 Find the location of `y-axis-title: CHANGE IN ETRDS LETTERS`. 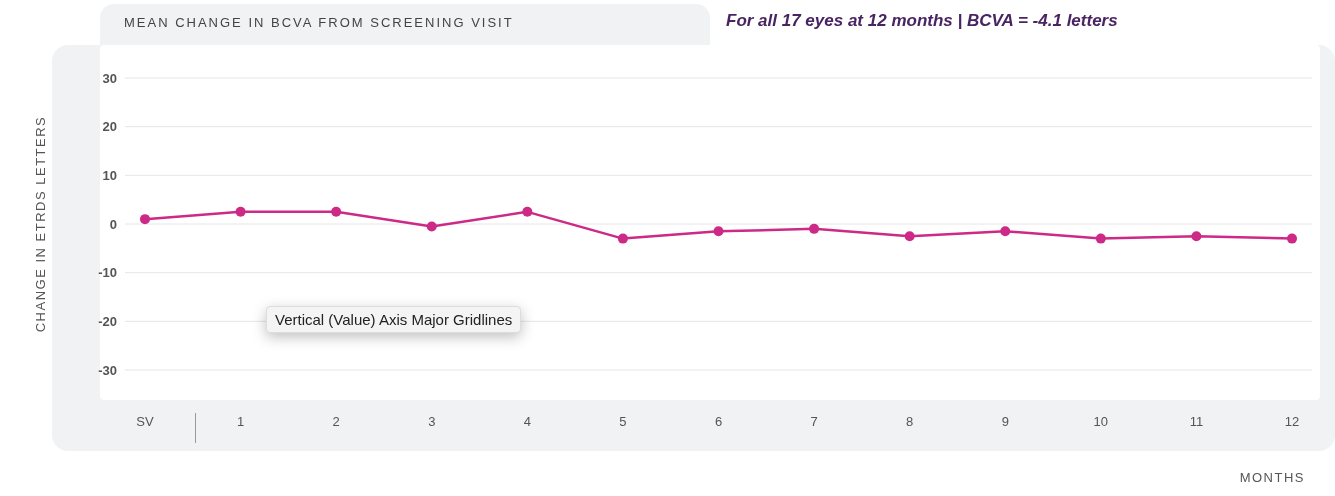

y-axis-title: CHANGE IN ETRDS LETTERS is located at coordinates (40, 224).